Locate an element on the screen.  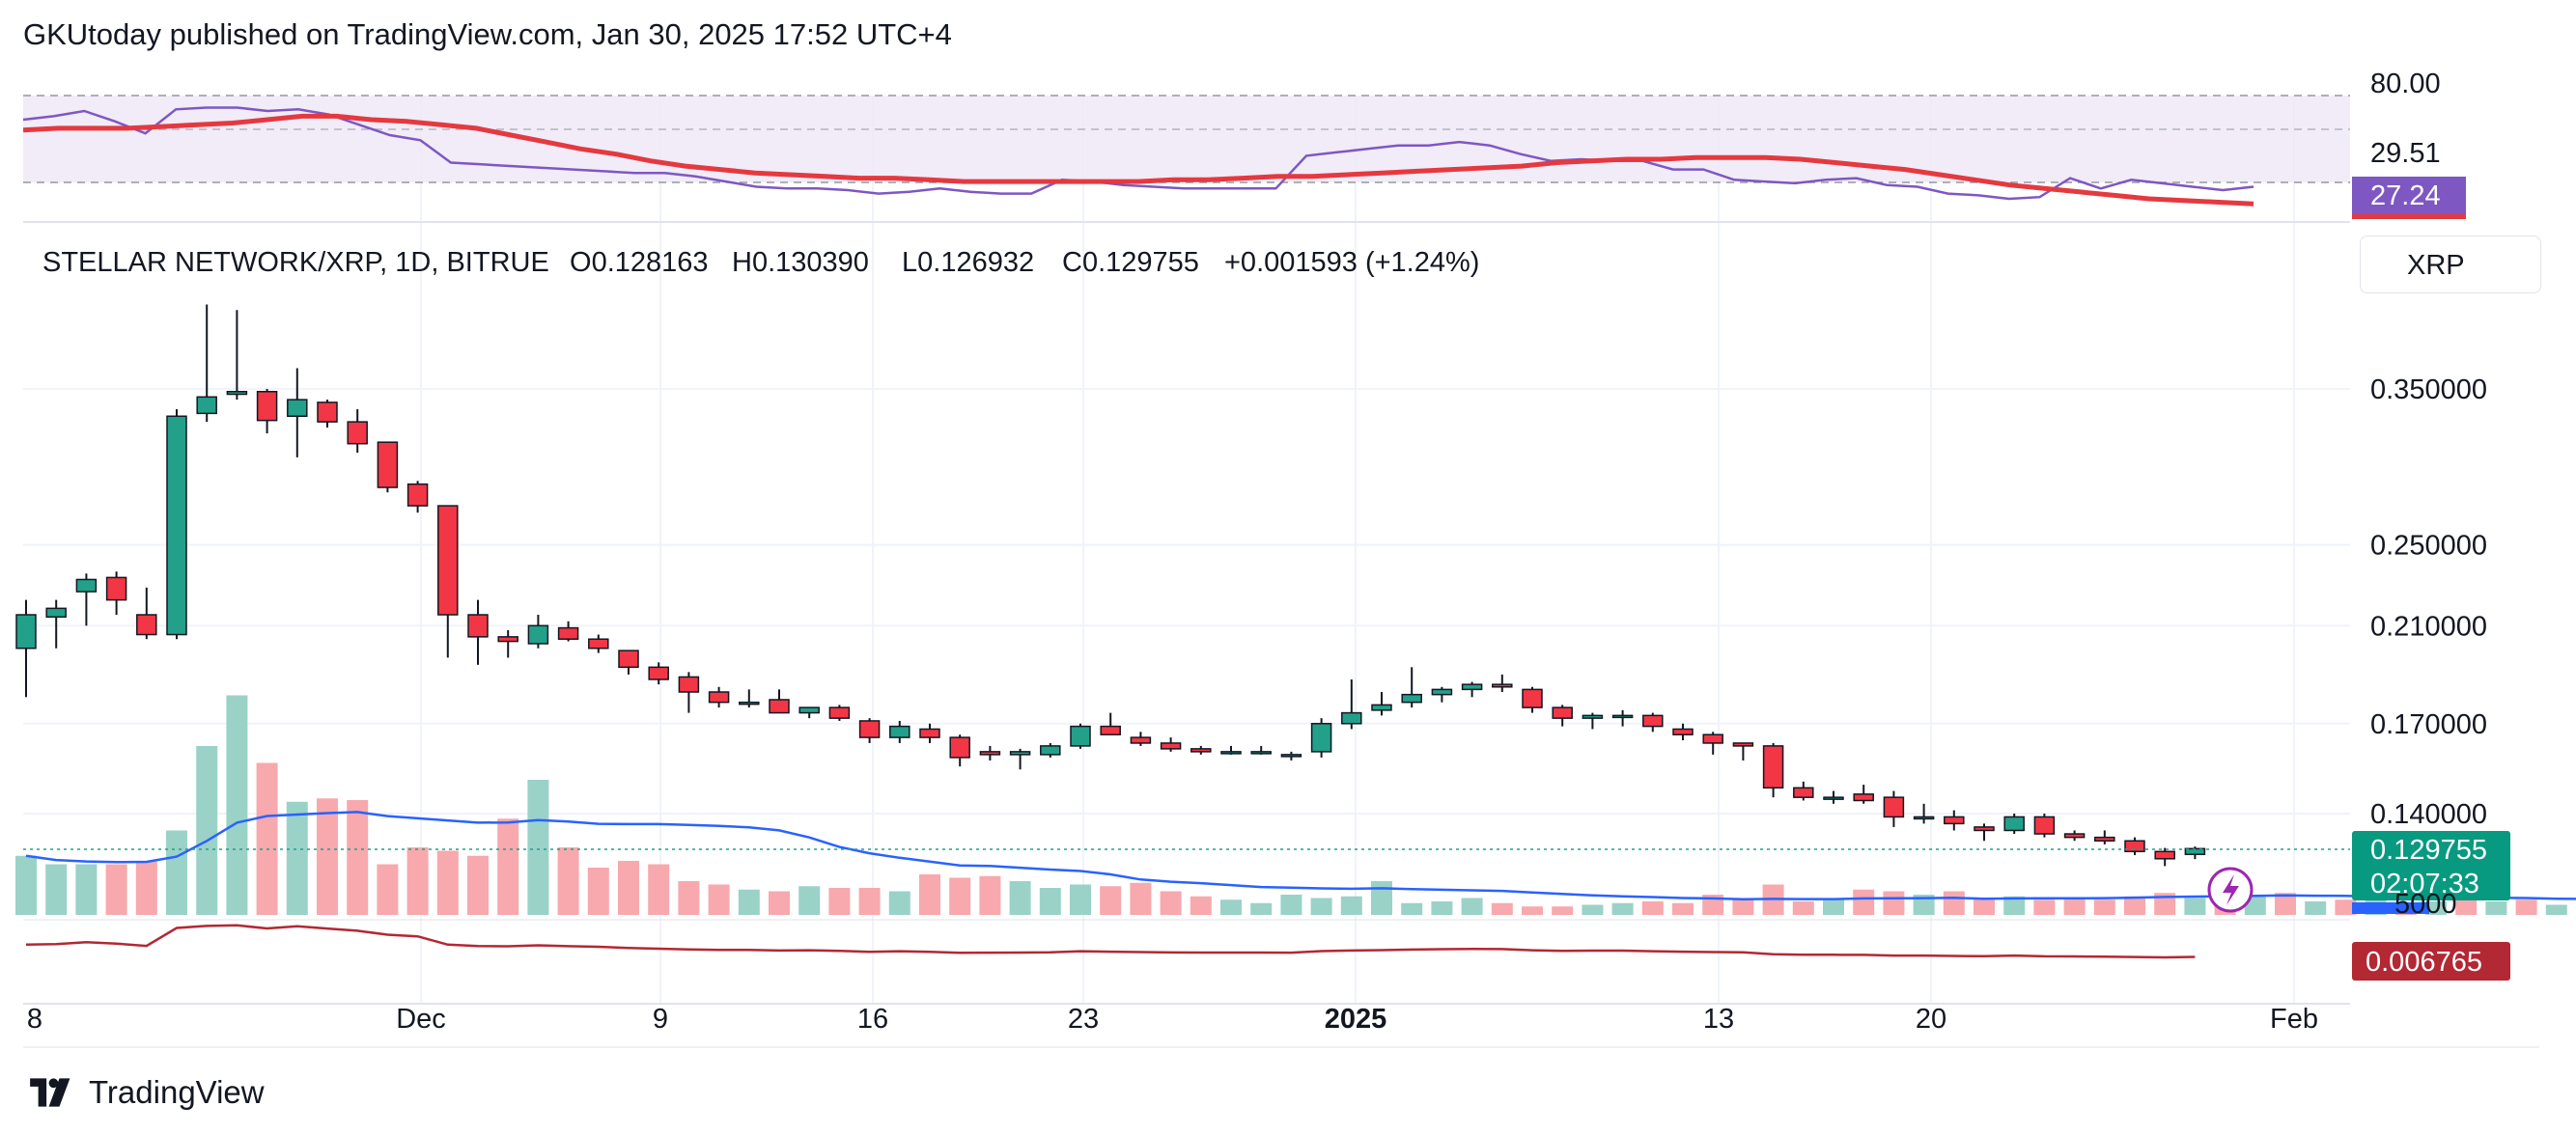
open-label: O is located at coordinates (581, 262).